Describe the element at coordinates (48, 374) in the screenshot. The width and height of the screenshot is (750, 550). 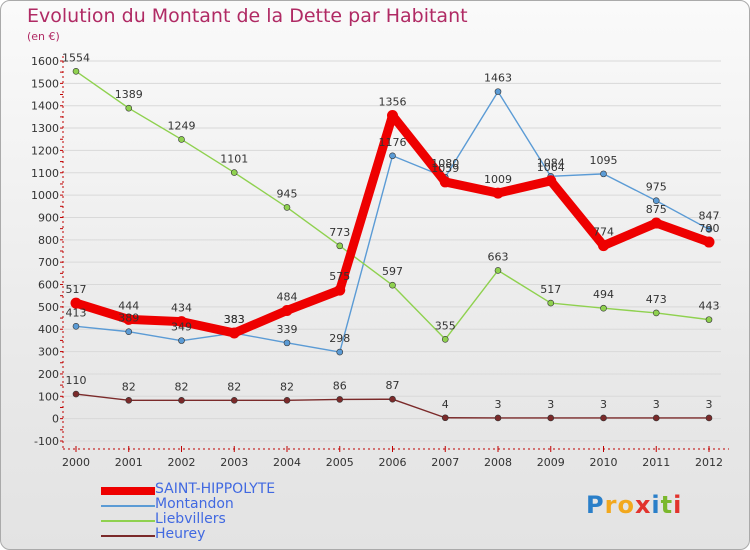
I see `y-tick-label: 200` at that location.